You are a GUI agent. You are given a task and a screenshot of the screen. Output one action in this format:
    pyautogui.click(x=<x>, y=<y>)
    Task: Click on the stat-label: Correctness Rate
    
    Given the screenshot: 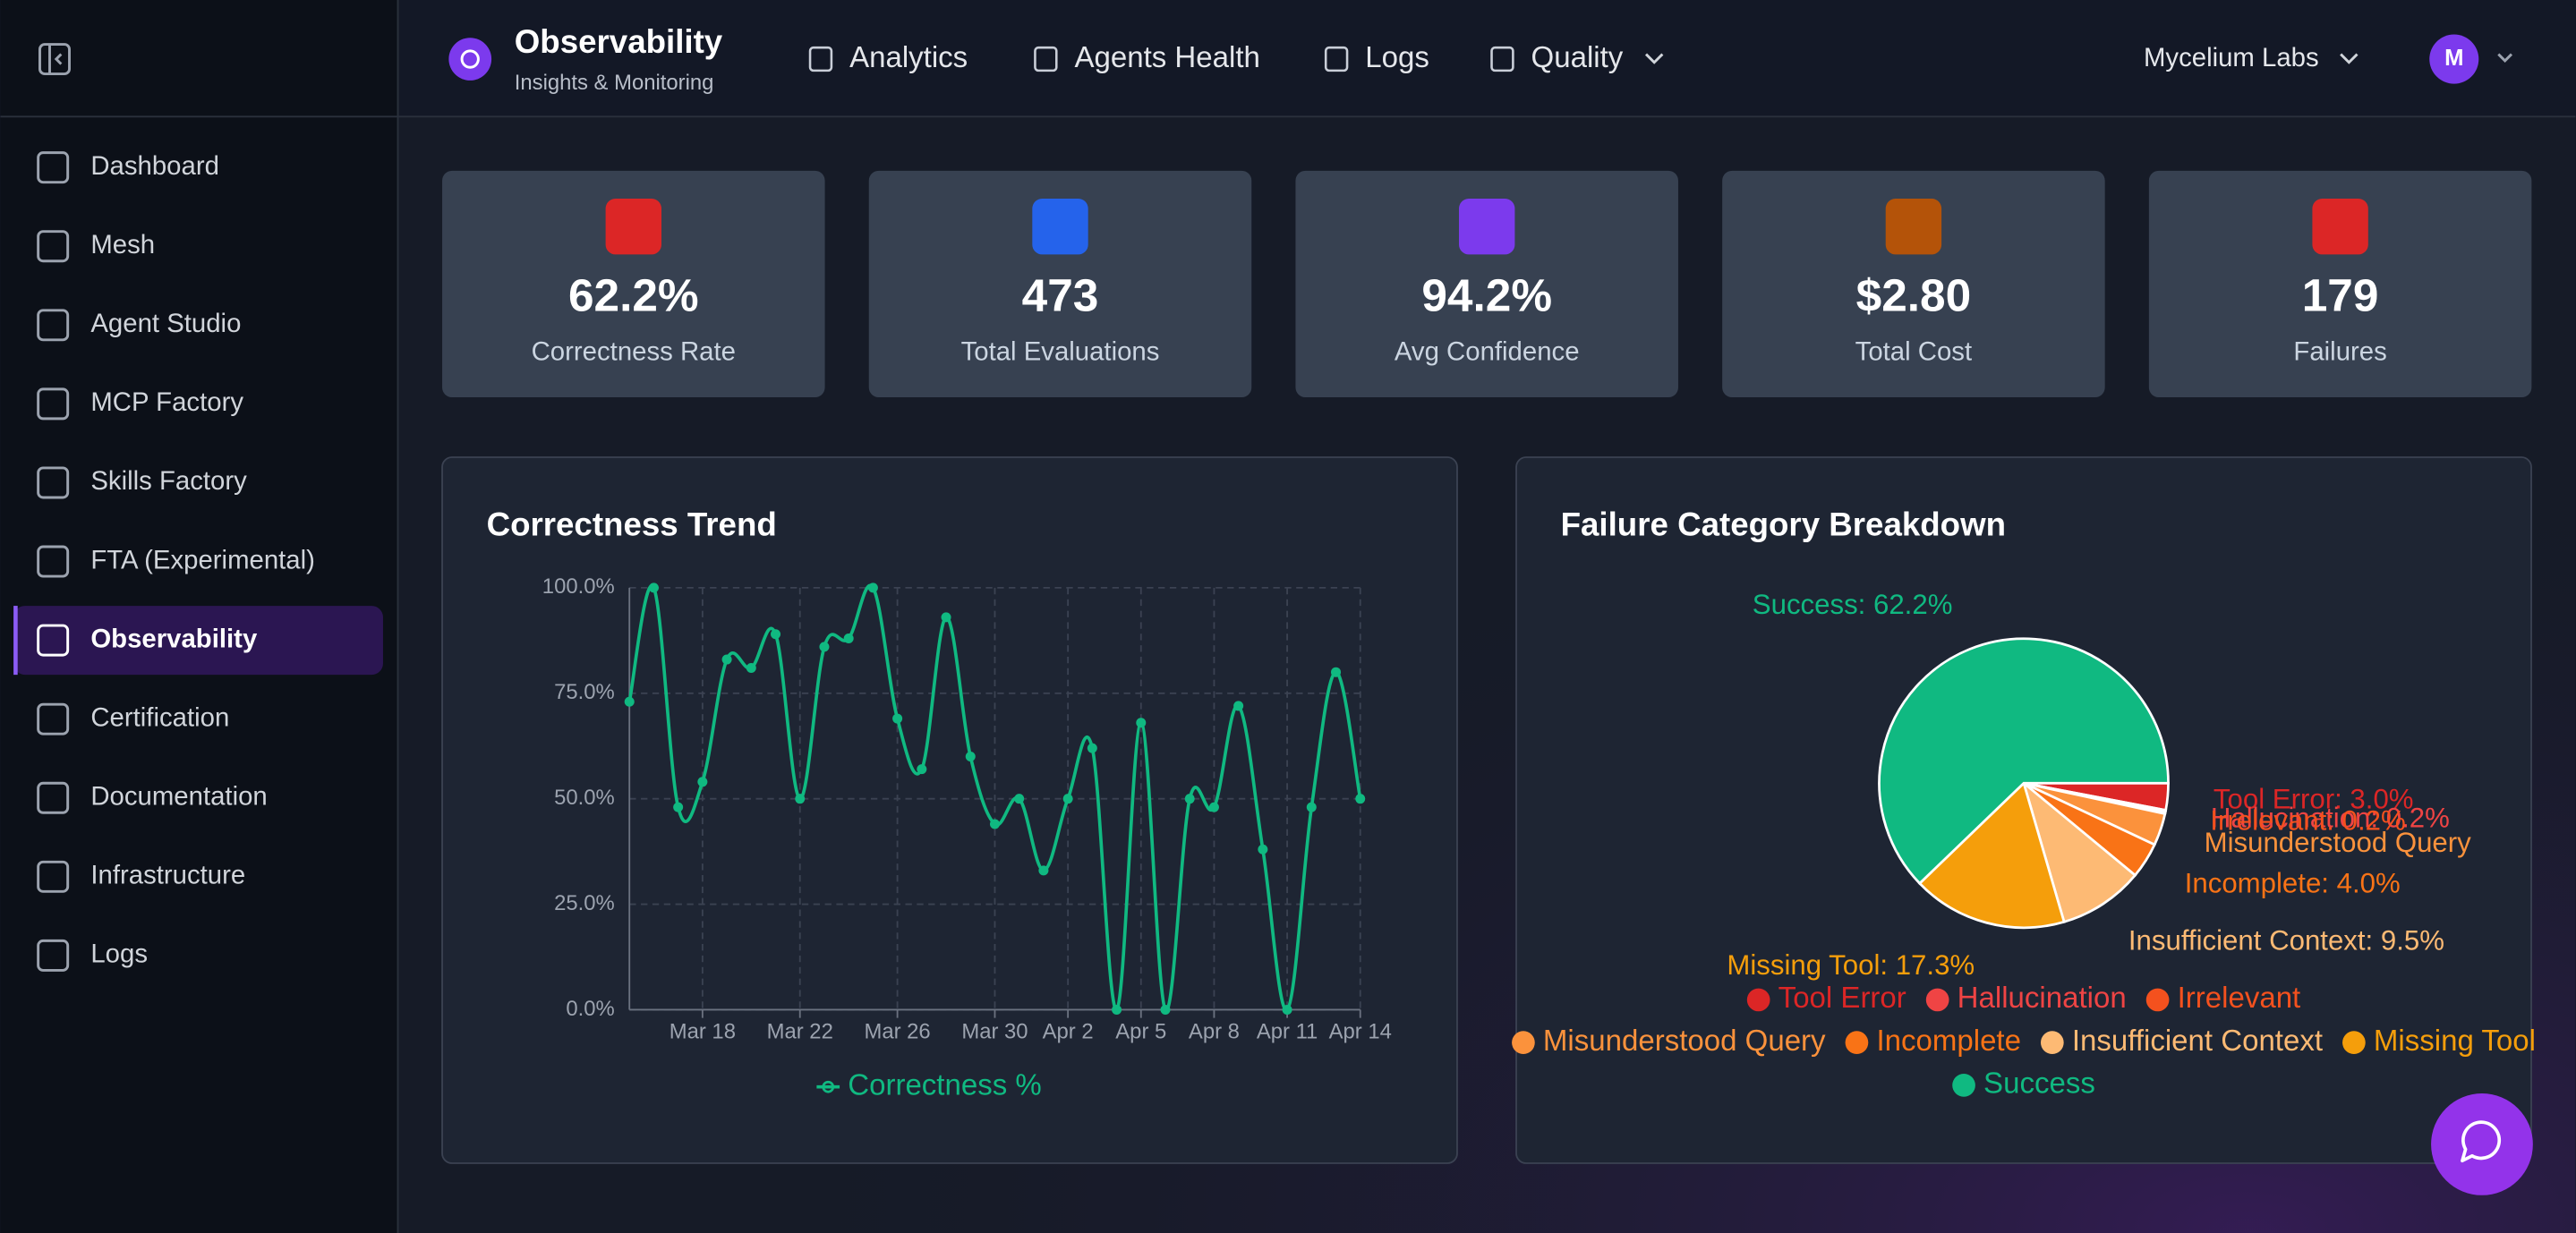 What is the action you would take?
    pyautogui.click(x=634, y=351)
    